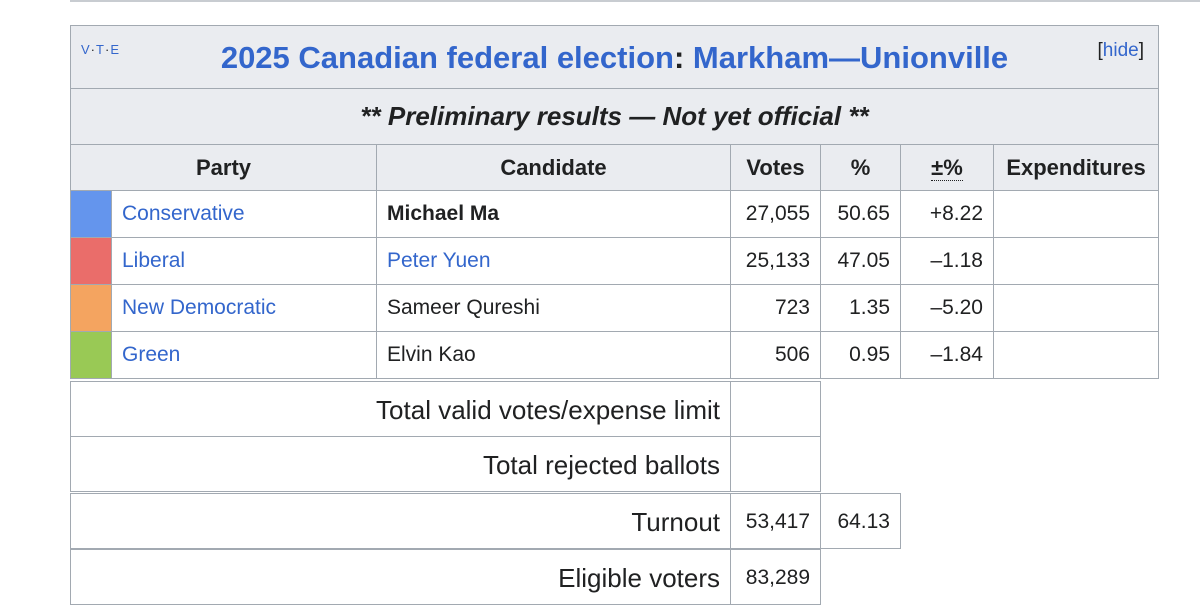  What do you see at coordinates (860, 521) in the screenshot?
I see `turnout-percent: 64.13` at bounding box center [860, 521].